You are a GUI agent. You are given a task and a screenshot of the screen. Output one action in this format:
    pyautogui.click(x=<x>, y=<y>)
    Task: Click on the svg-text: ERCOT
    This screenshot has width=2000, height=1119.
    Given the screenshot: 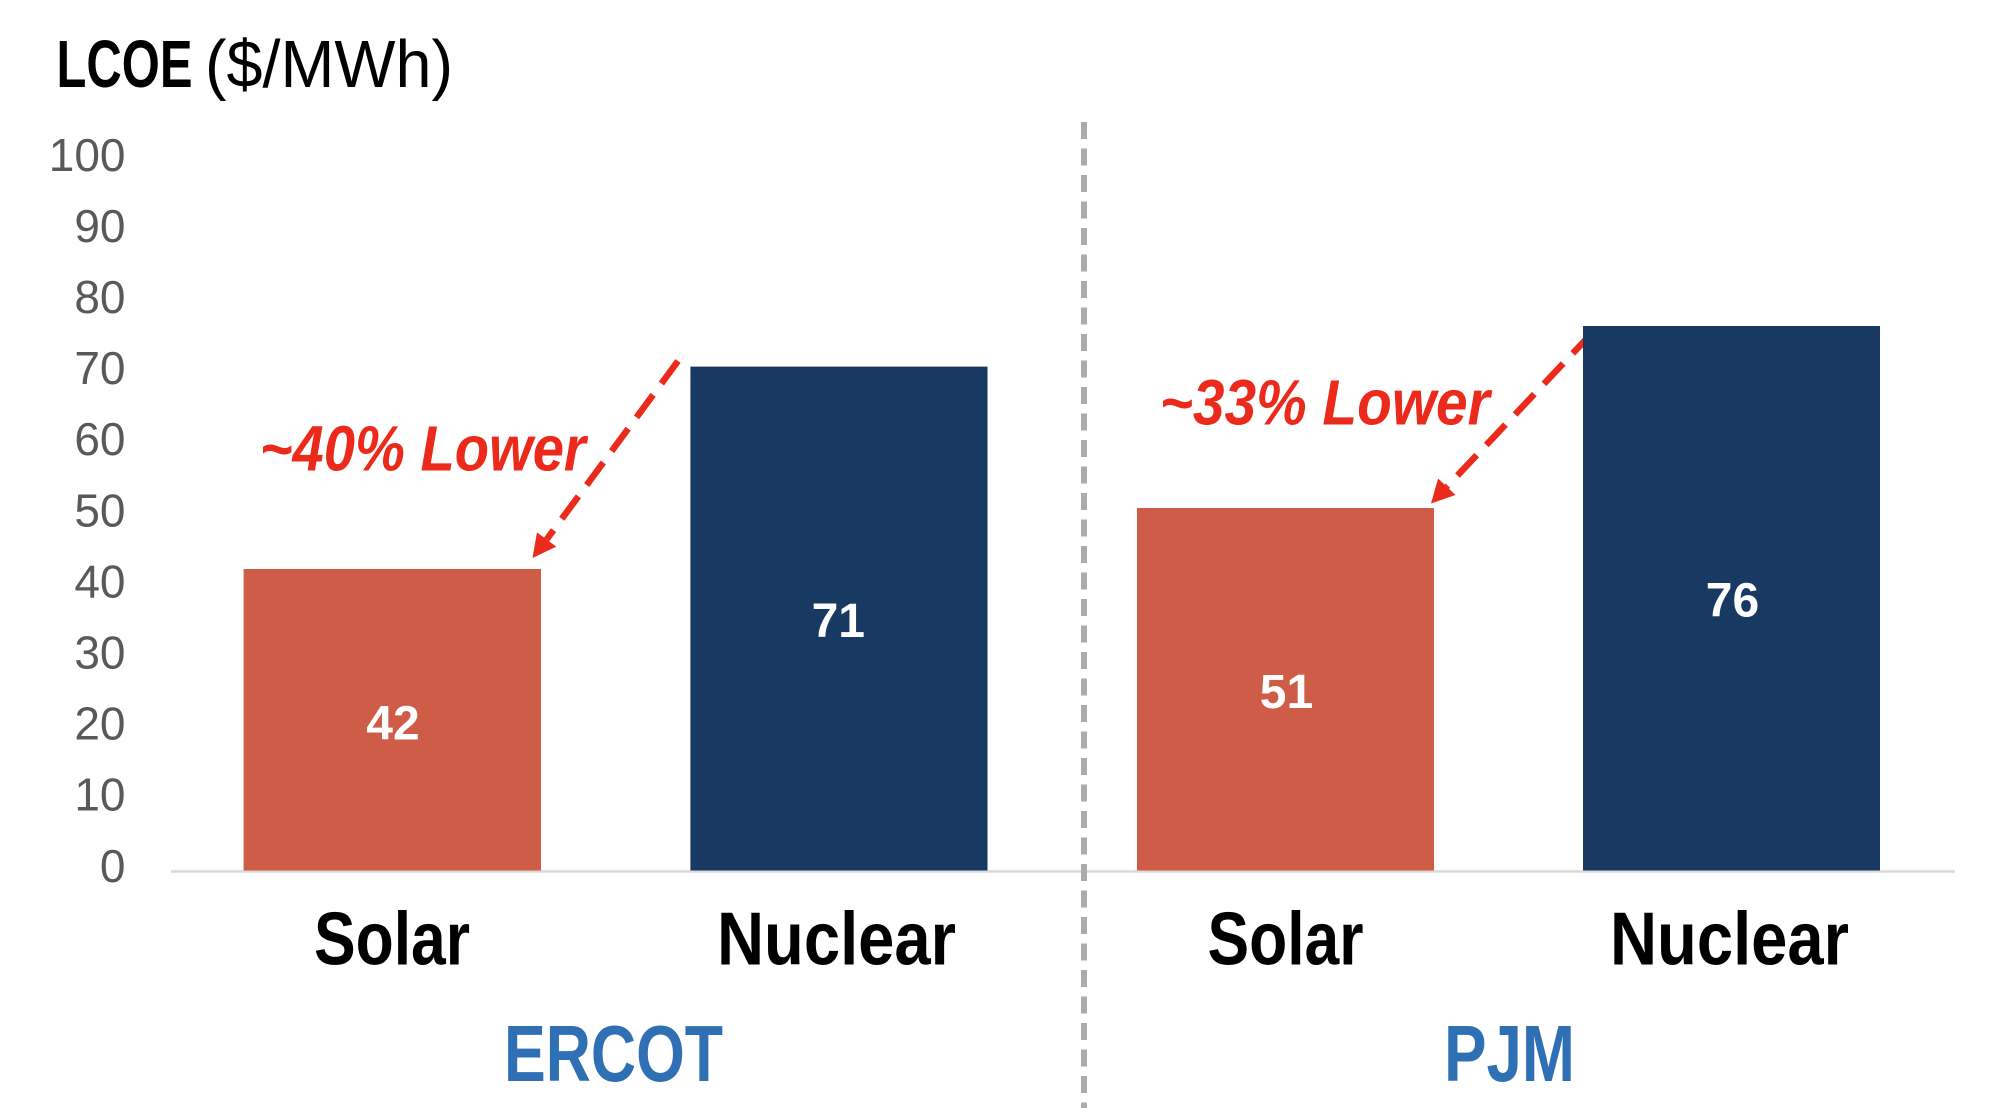 What is the action you would take?
    pyautogui.click(x=613, y=1053)
    